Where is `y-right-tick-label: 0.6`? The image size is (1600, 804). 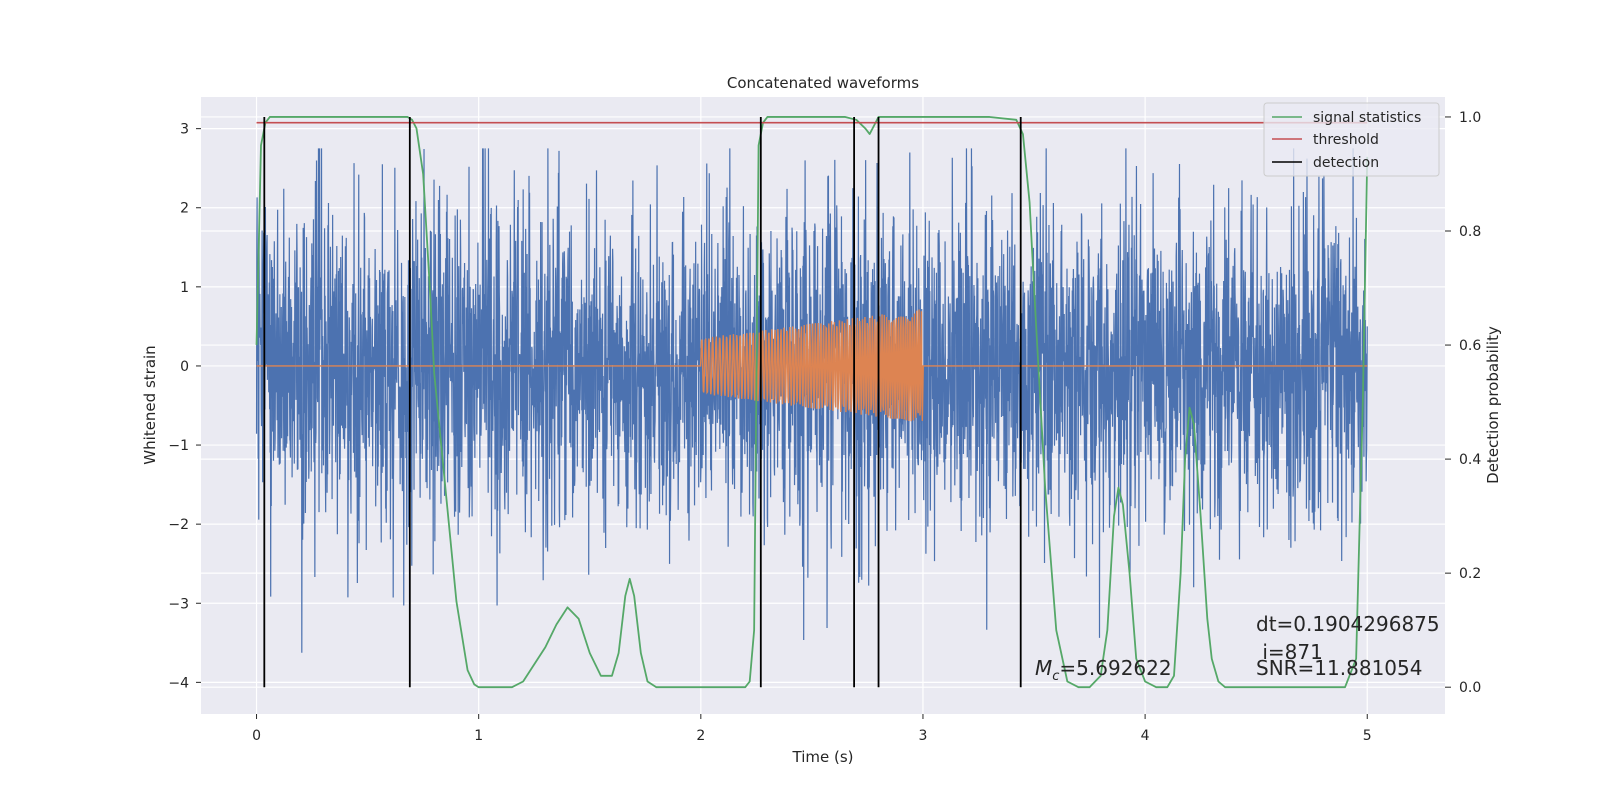
y-right-tick-label: 0.6 is located at coordinates (1470, 346).